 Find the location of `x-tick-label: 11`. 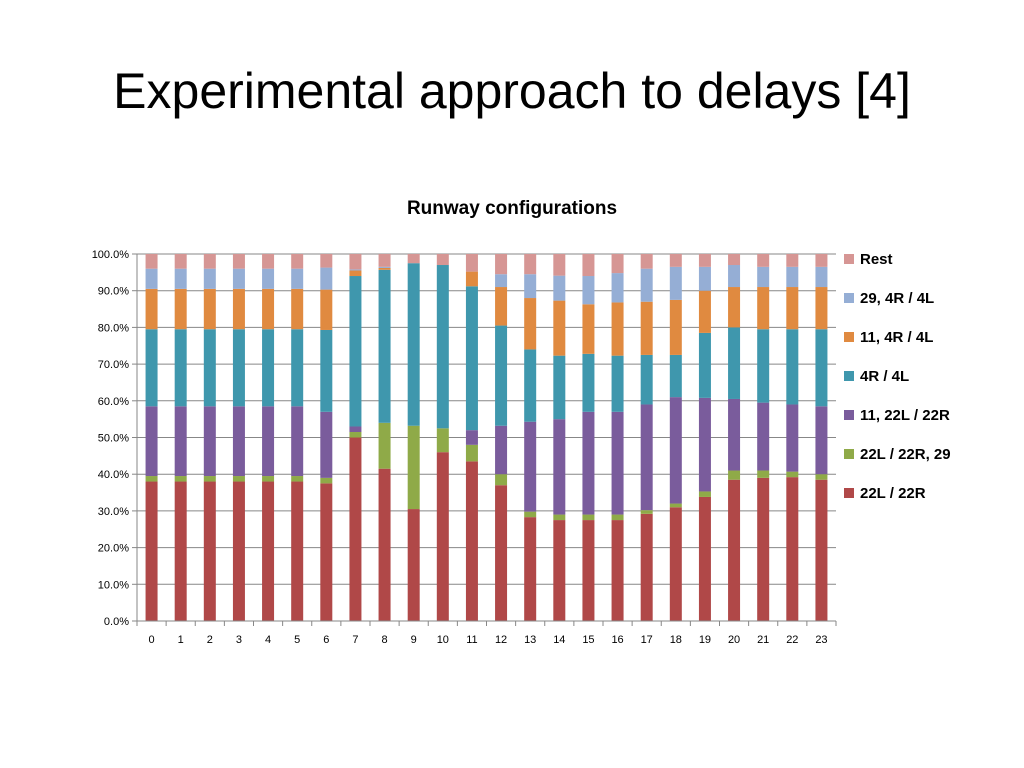

x-tick-label: 11 is located at coordinates (471, 640).